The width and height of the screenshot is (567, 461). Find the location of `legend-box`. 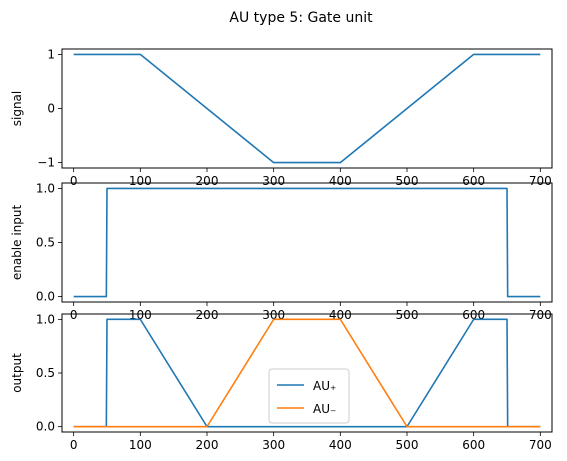

legend-box is located at coordinates (309, 396).